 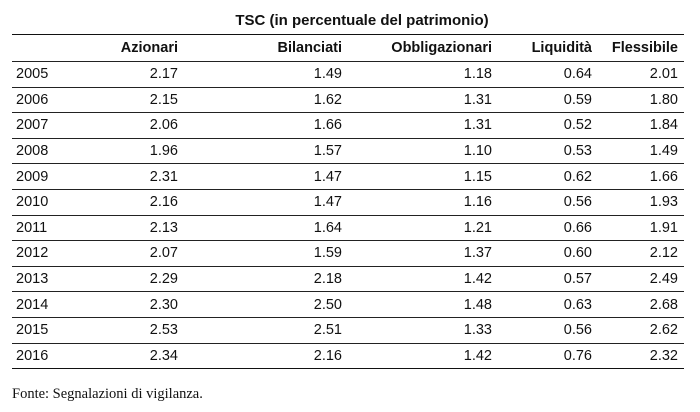 I want to click on table-row: 2006 2.15 1.62 1.31 0.59 1.80, so click(x=348, y=99).